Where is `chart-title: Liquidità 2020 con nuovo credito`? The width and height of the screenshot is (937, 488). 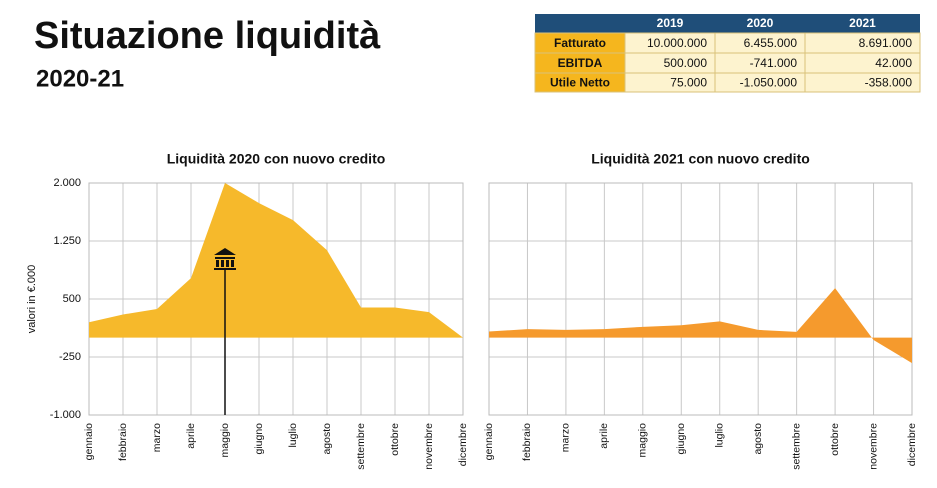
chart-title: Liquidità 2020 con nuovo credito is located at coordinates (276, 159).